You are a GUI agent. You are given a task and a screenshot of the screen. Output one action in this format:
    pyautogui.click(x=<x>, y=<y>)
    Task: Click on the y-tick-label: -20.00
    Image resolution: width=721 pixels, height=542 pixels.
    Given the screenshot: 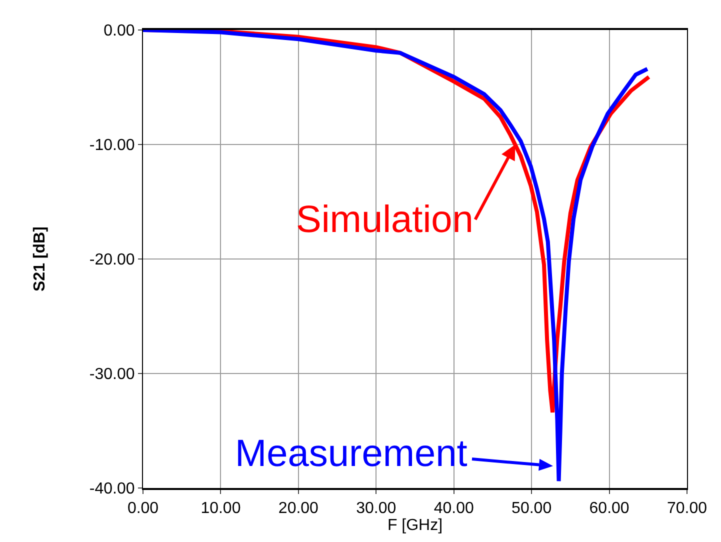 What is the action you would take?
    pyautogui.click(x=112, y=260)
    